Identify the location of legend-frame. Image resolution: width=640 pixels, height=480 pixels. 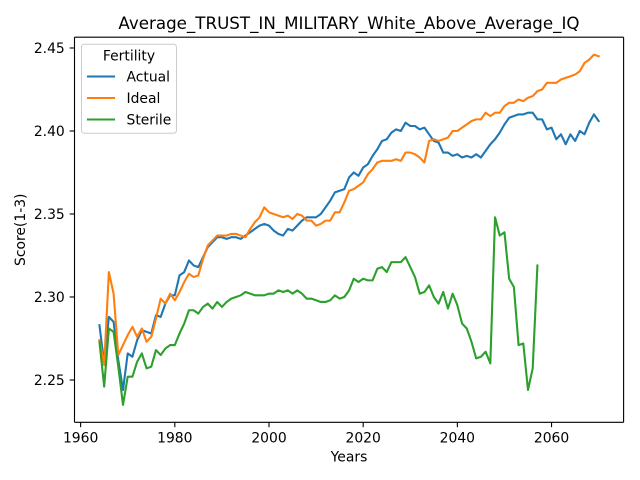
(129, 88).